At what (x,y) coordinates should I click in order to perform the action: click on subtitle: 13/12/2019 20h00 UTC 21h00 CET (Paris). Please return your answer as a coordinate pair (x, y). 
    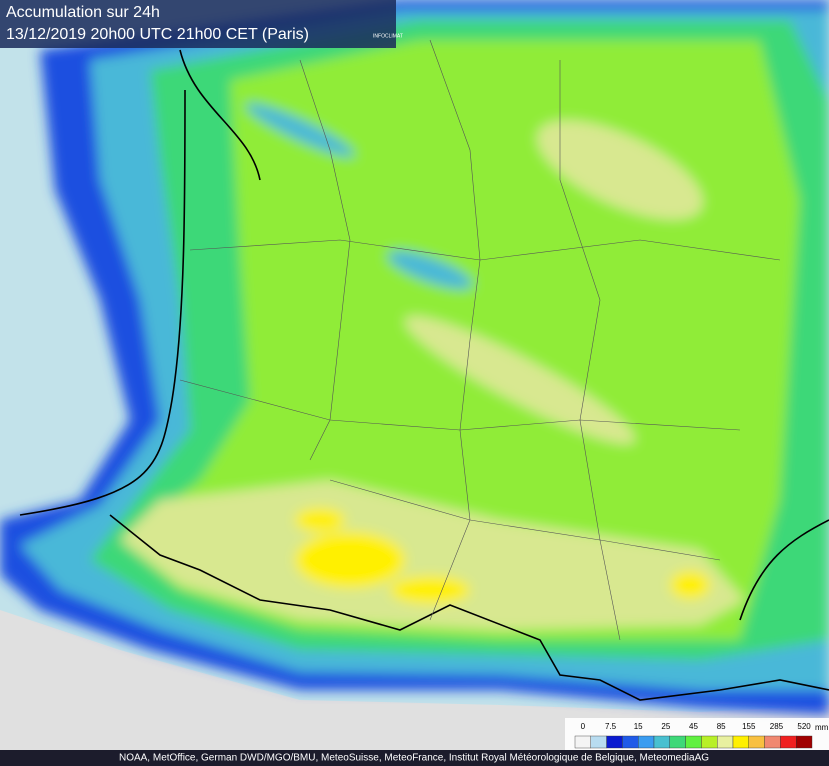
    Looking at the image, I should click on (157, 34).